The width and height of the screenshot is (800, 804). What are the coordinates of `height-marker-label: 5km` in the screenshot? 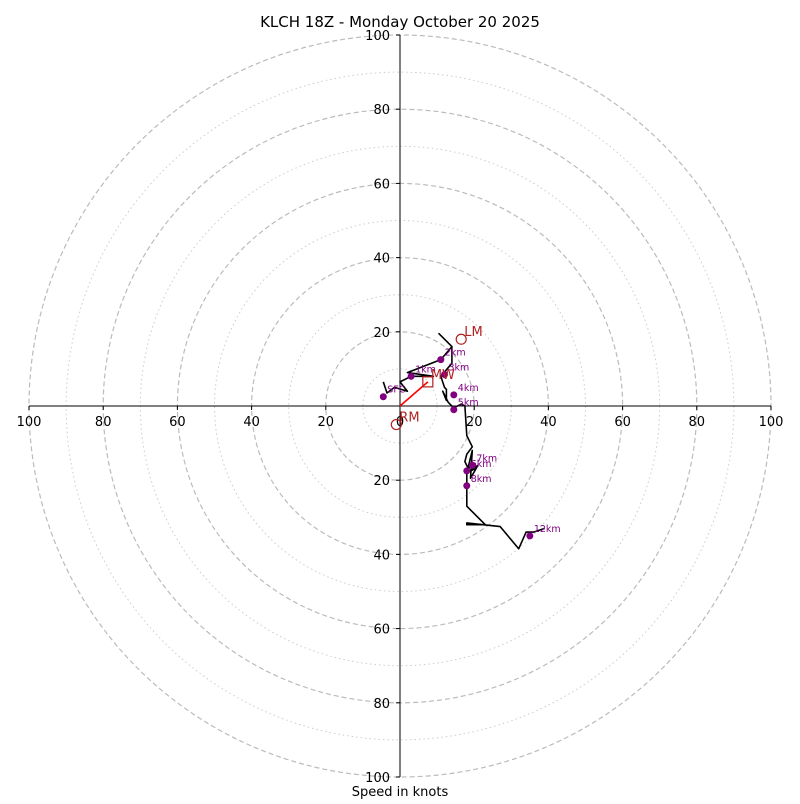 It's located at (468, 403).